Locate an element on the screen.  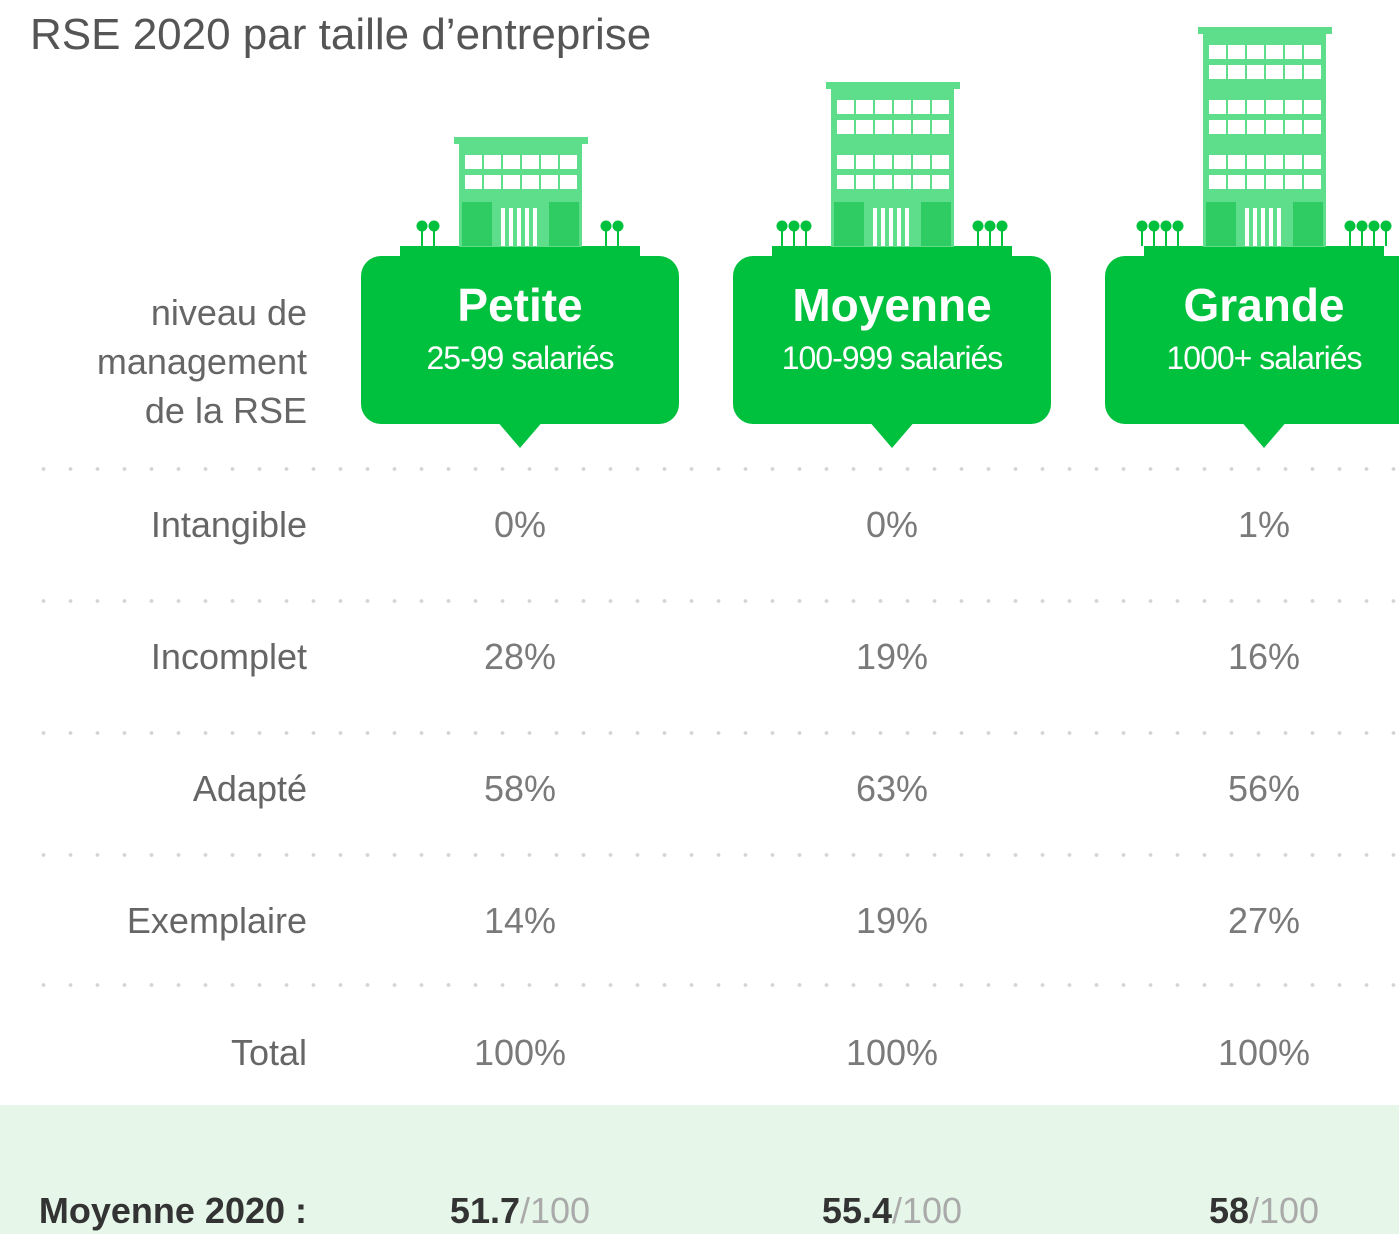
score-value: 55.4 is located at coordinates (856, 1210).